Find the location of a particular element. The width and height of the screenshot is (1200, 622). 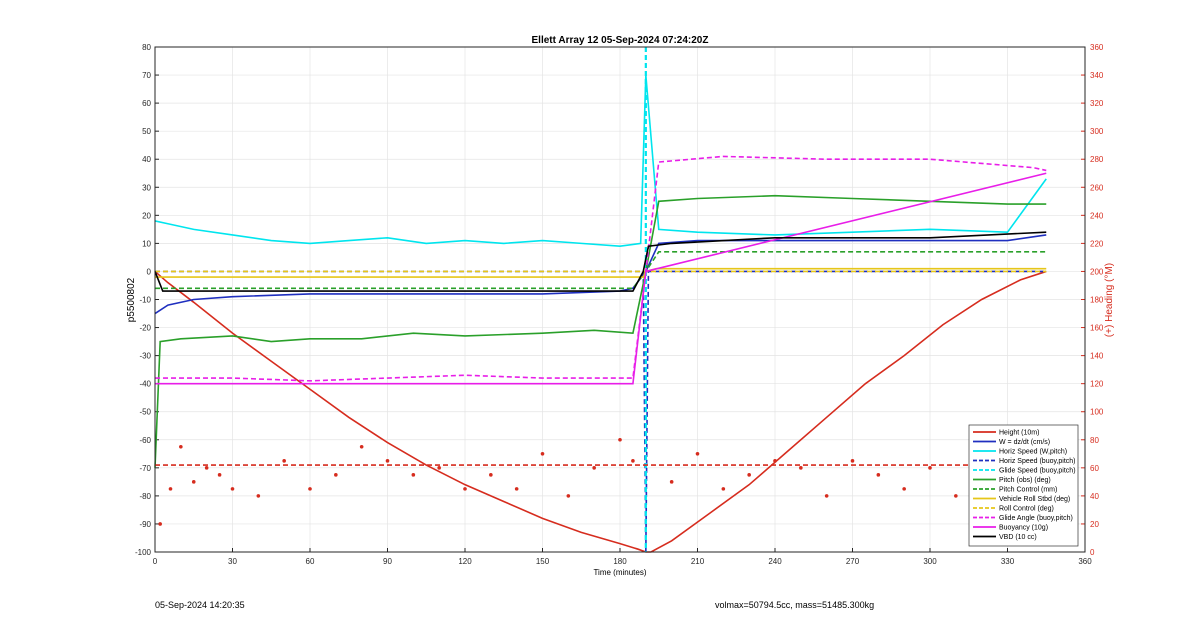

series-vbd-10-cc is located at coordinates (600, 261).